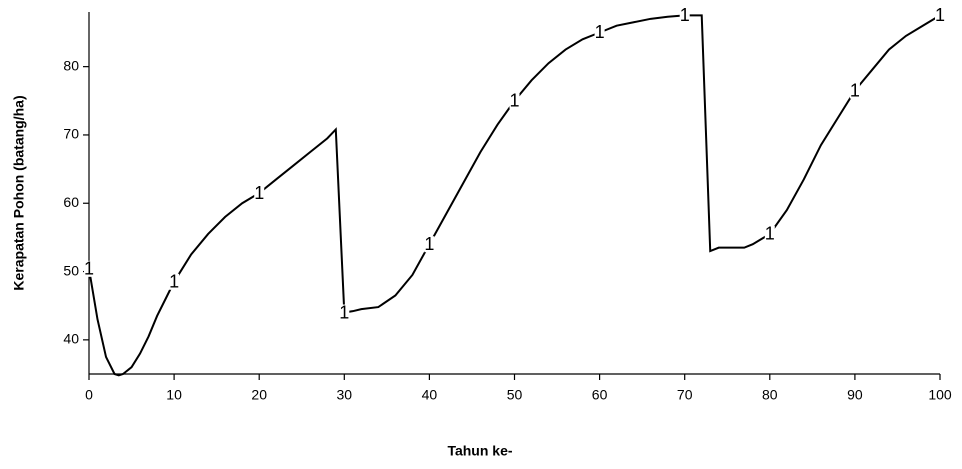 Image resolution: width=962 pixels, height=469 pixels. What do you see at coordinates (685, 395) in the screenshot?
I see `x-tick-label: 70` at bounding box center [685, 395].